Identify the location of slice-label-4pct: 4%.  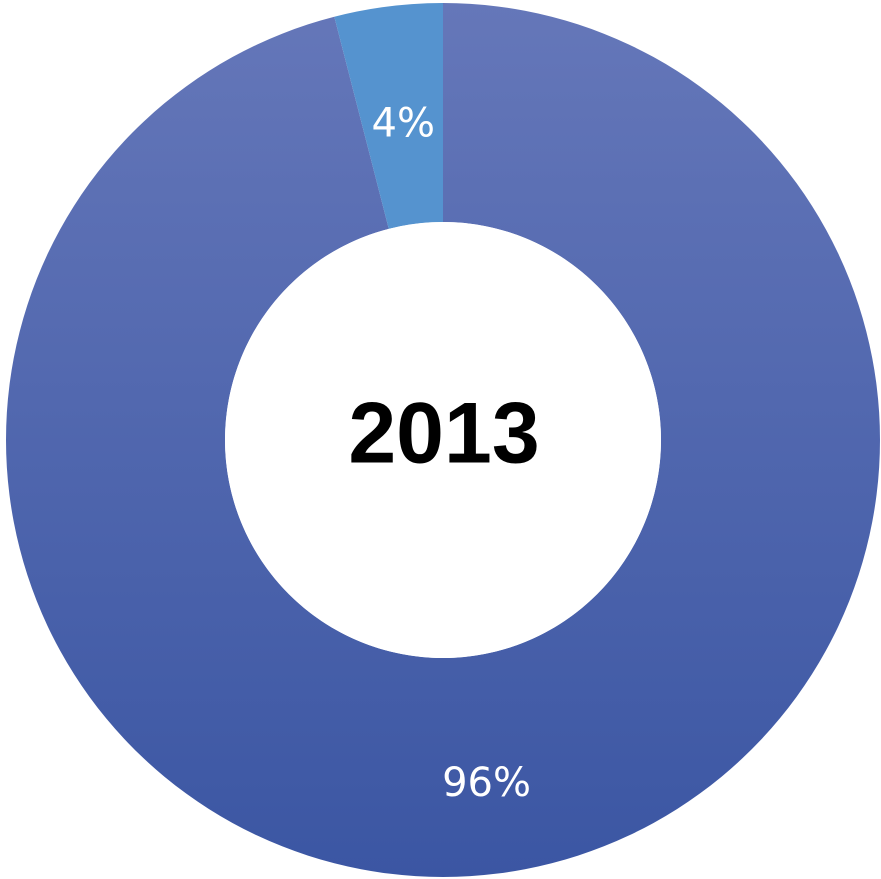
(403, 123).